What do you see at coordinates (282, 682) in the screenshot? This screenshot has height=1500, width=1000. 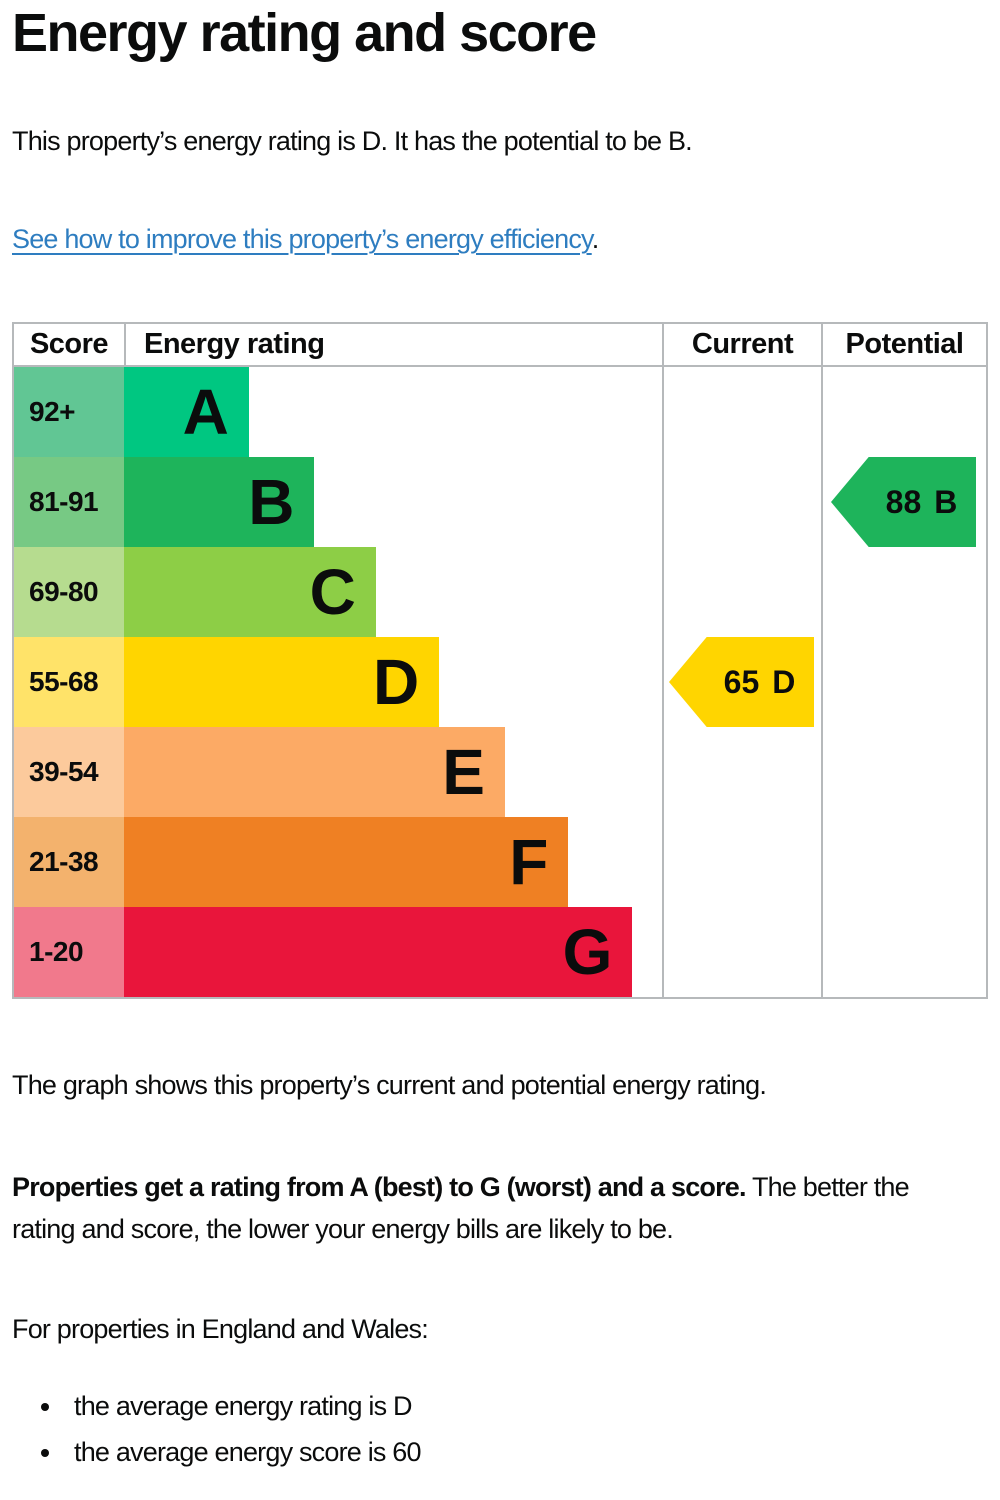 I see `band-bar-d: D` at bounding box center [282, 682].